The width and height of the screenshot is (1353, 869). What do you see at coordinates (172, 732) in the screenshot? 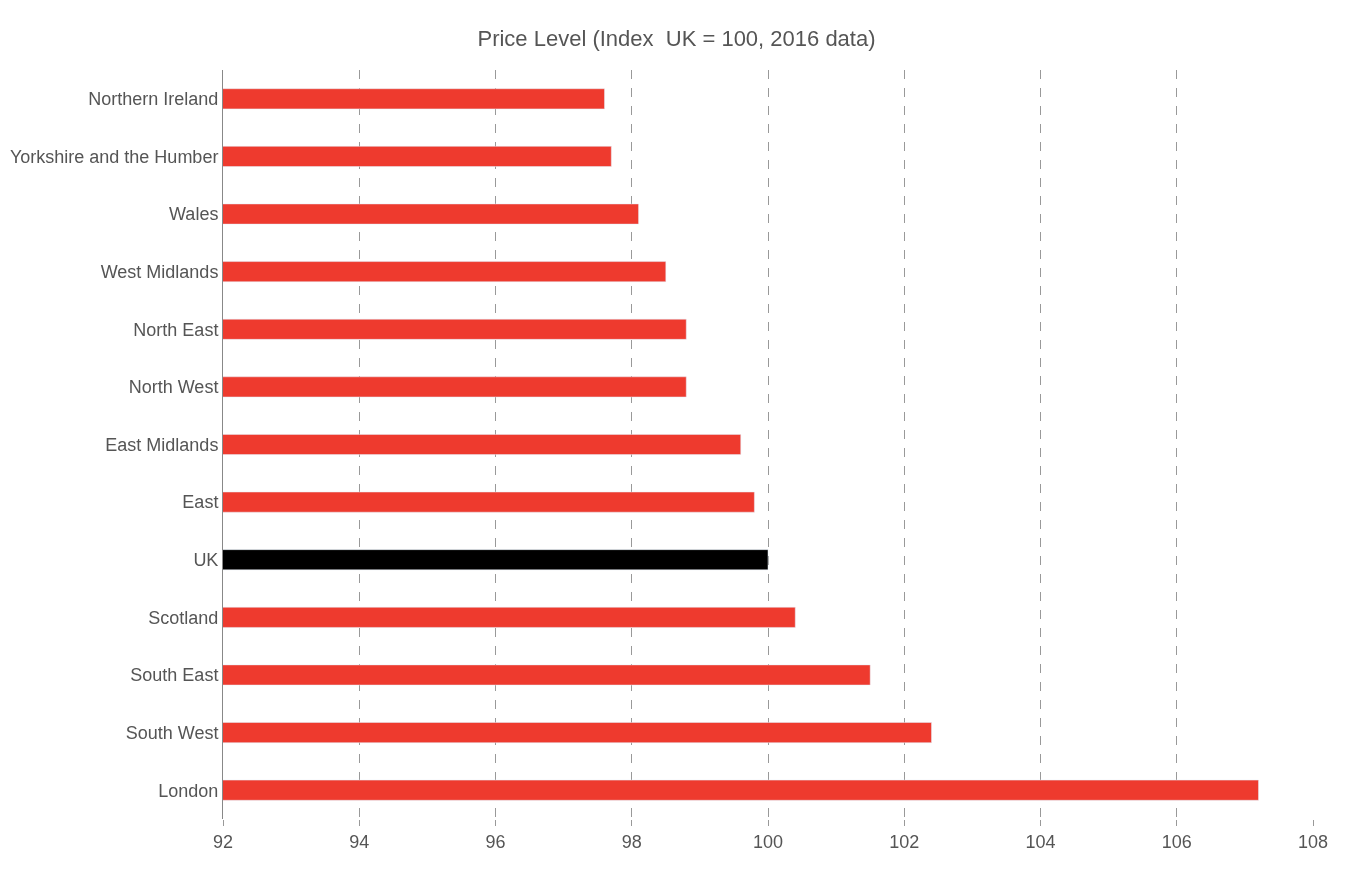
I see `y-tick-label: South West` at bounding box center [172, 732].